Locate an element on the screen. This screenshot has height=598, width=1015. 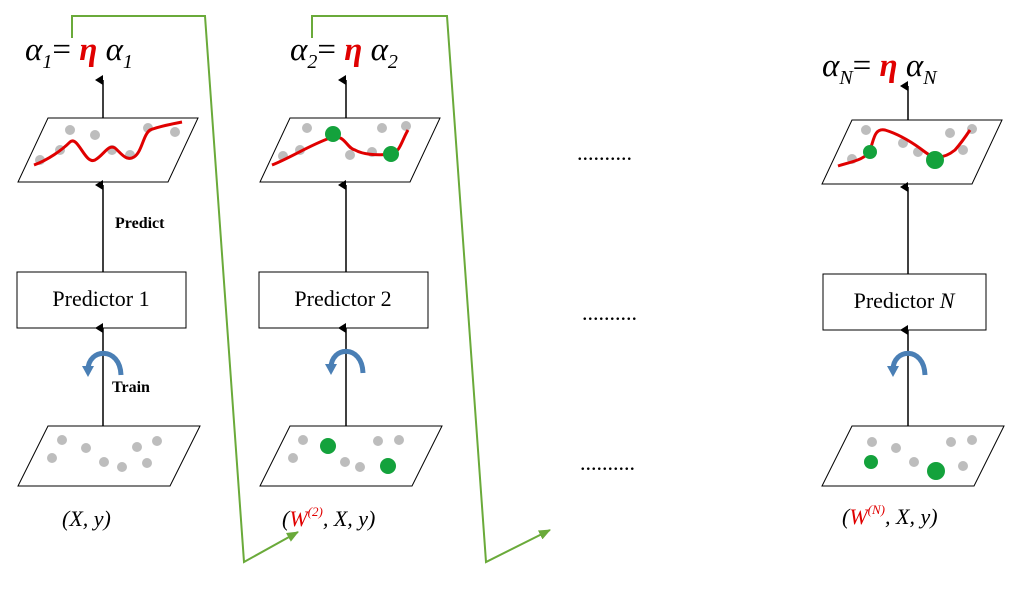
weighted-data-points-n is located at coordinates (904, 467).